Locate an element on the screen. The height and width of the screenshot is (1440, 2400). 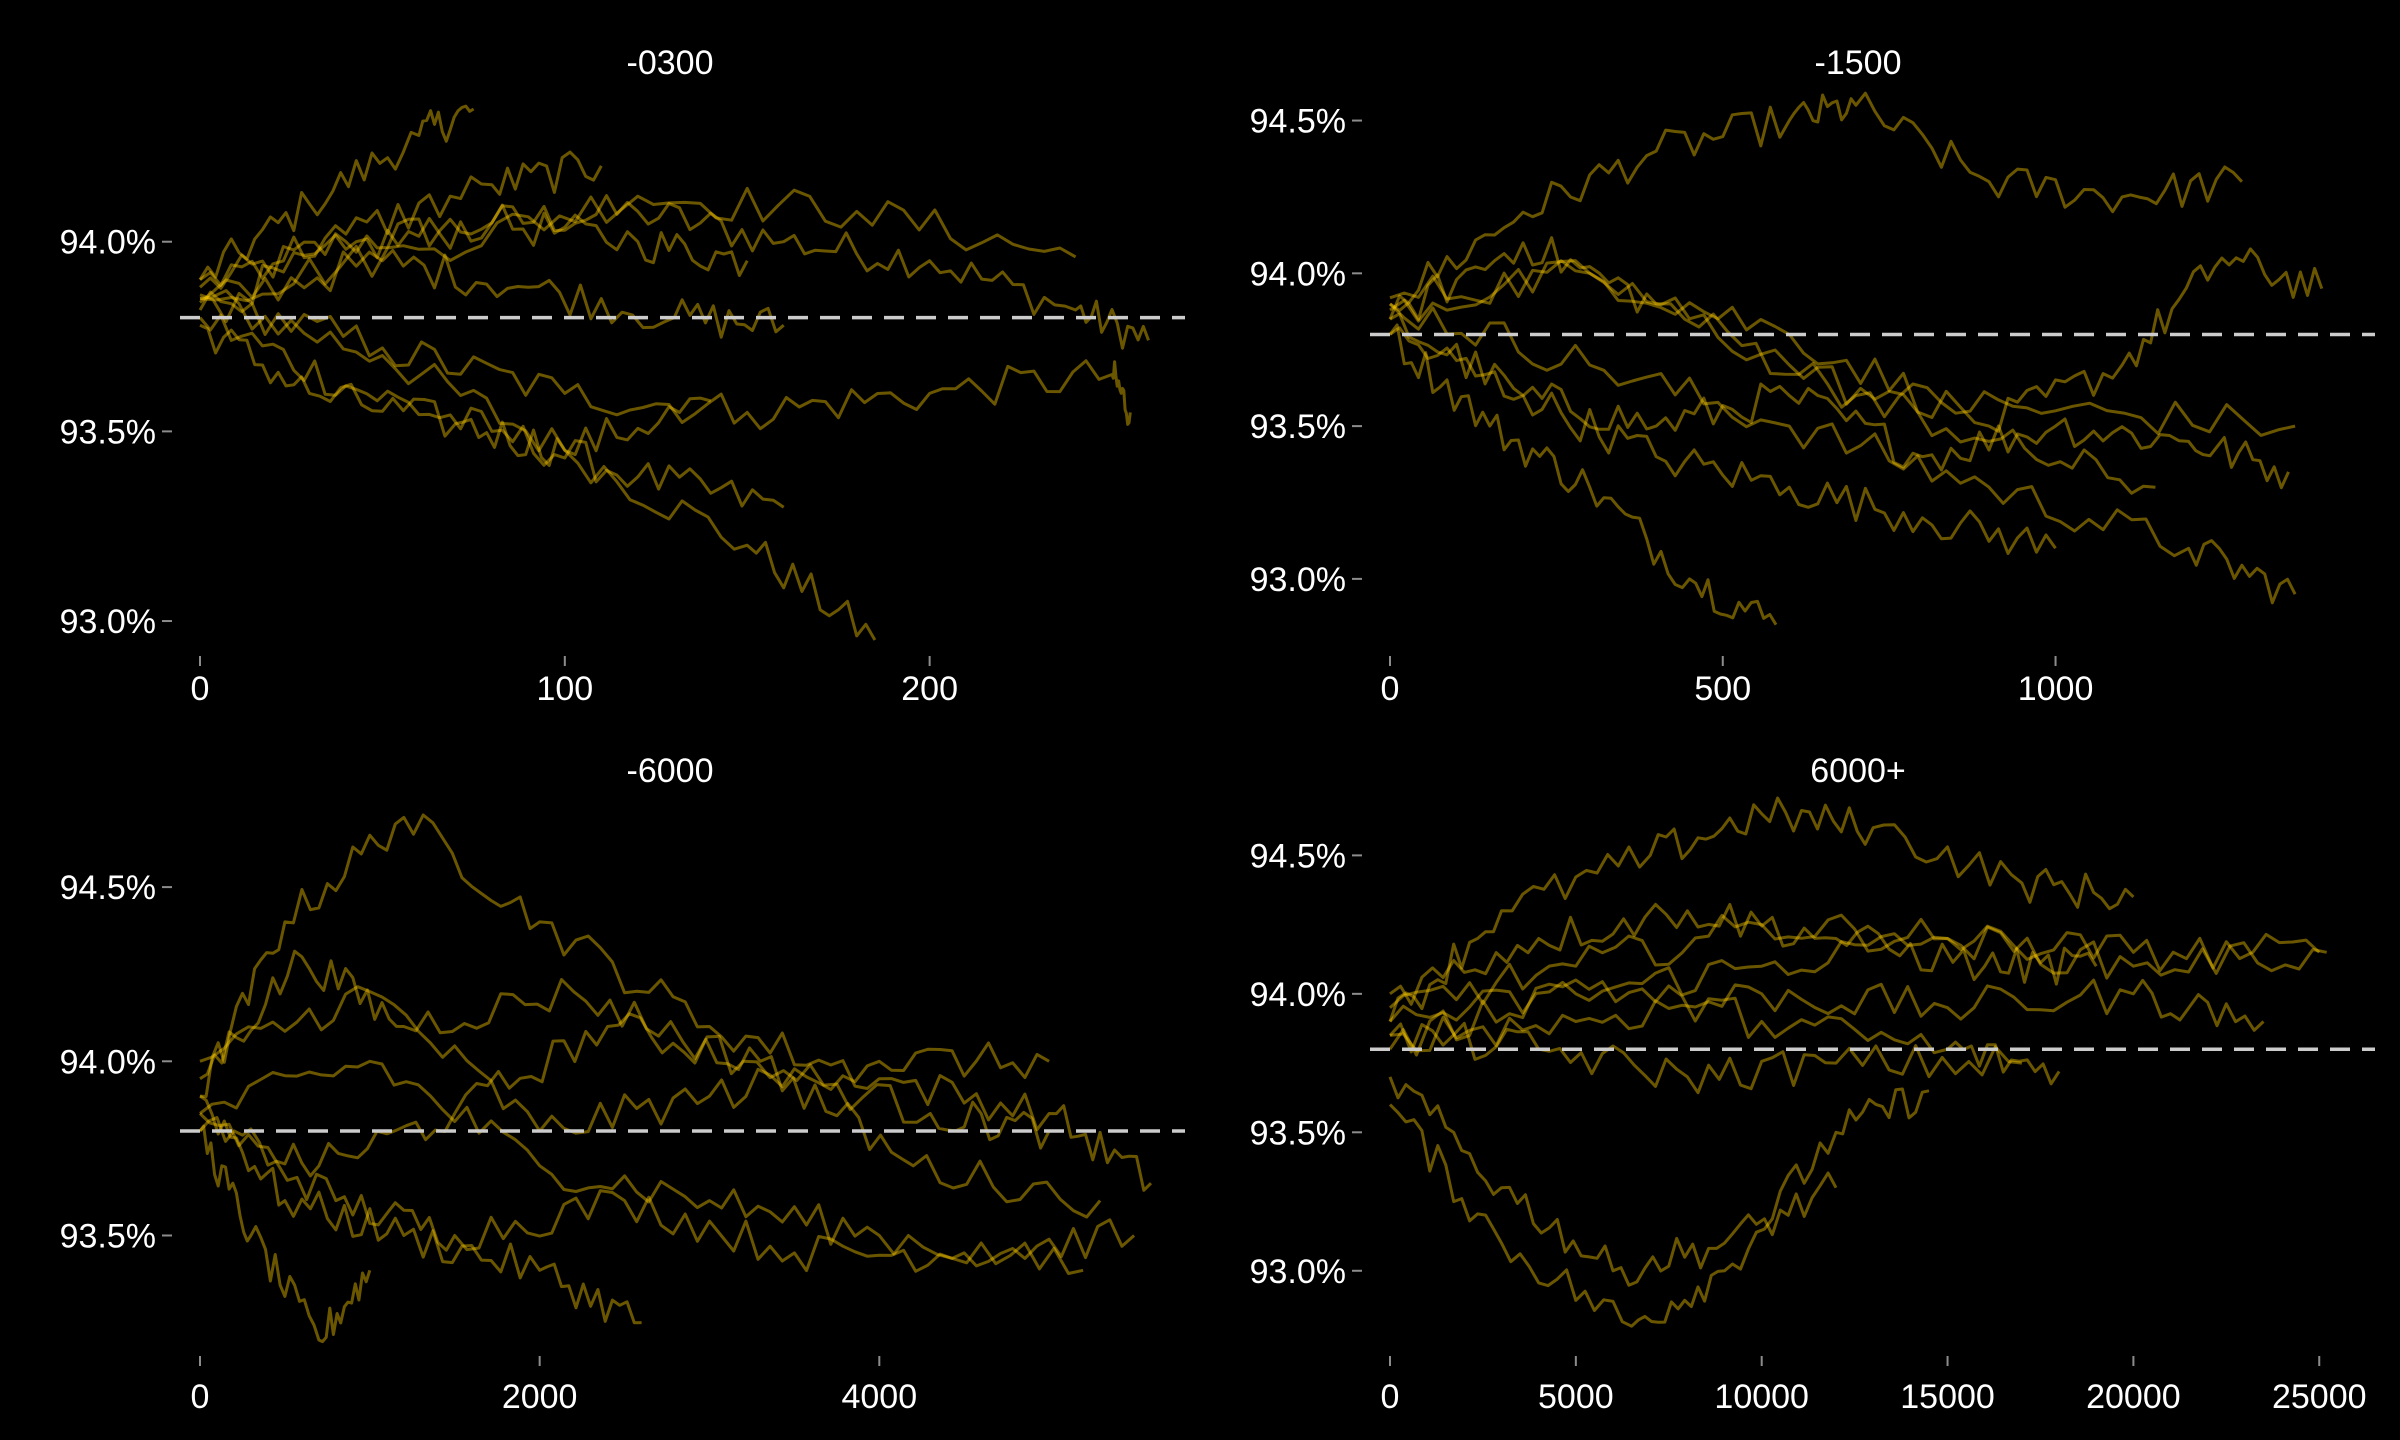
panel-title: -0300 is located at coordinates (670, 63).